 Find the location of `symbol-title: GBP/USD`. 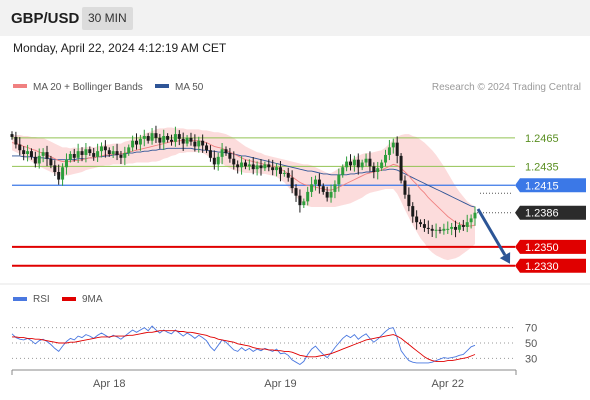

symbol-title: GBP/USD is located at coordinates (45, 18).